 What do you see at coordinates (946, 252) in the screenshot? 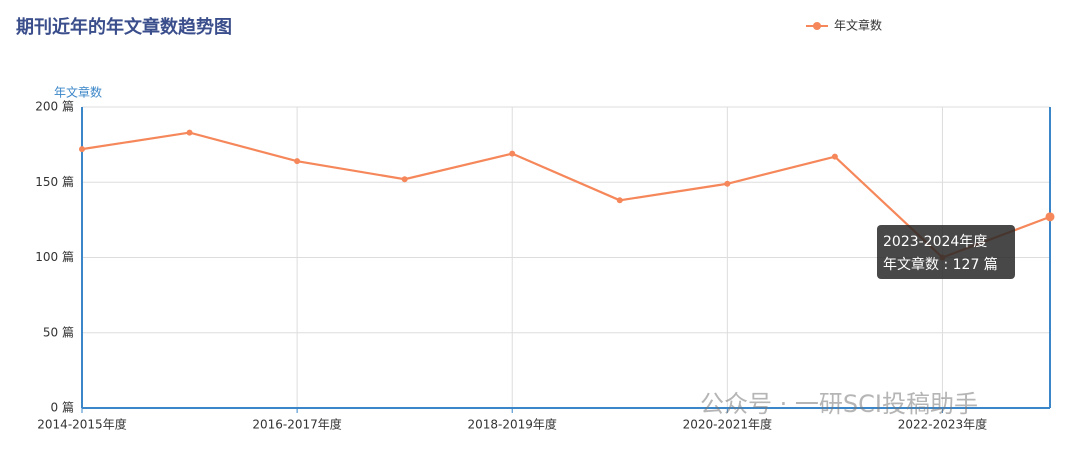
I see `tooltip-box` at bounding box center [946, 252].